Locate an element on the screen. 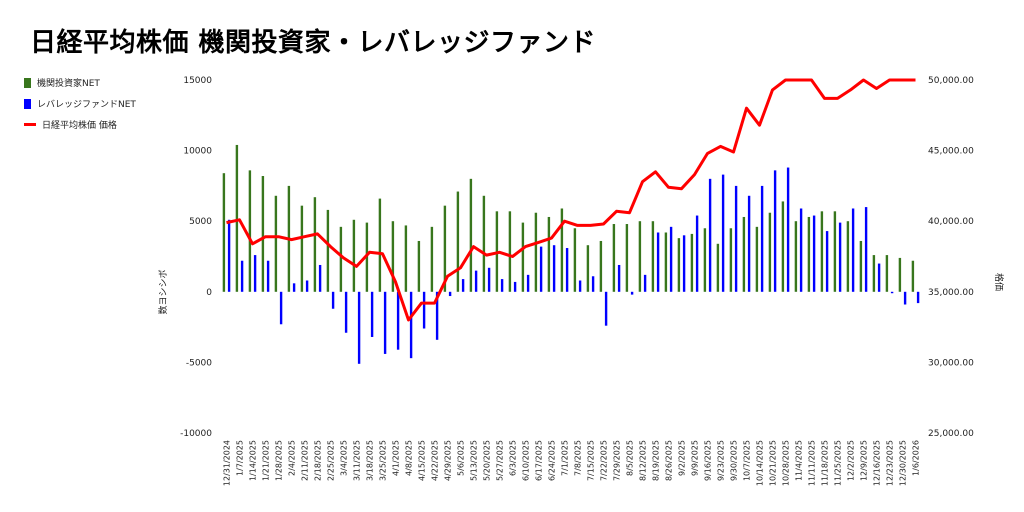 The width and height of the screenshot is (1024, 512). left-axis: 15000 10000 5000 0 -5000 -10000 is located at coordinates (196, 257).